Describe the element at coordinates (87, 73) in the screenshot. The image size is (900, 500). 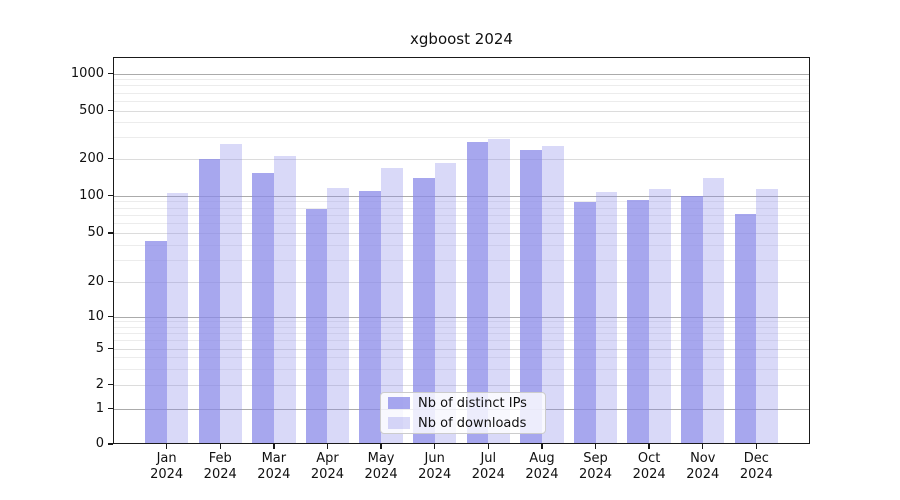
I see `y-tick-label: 1000` at that location.